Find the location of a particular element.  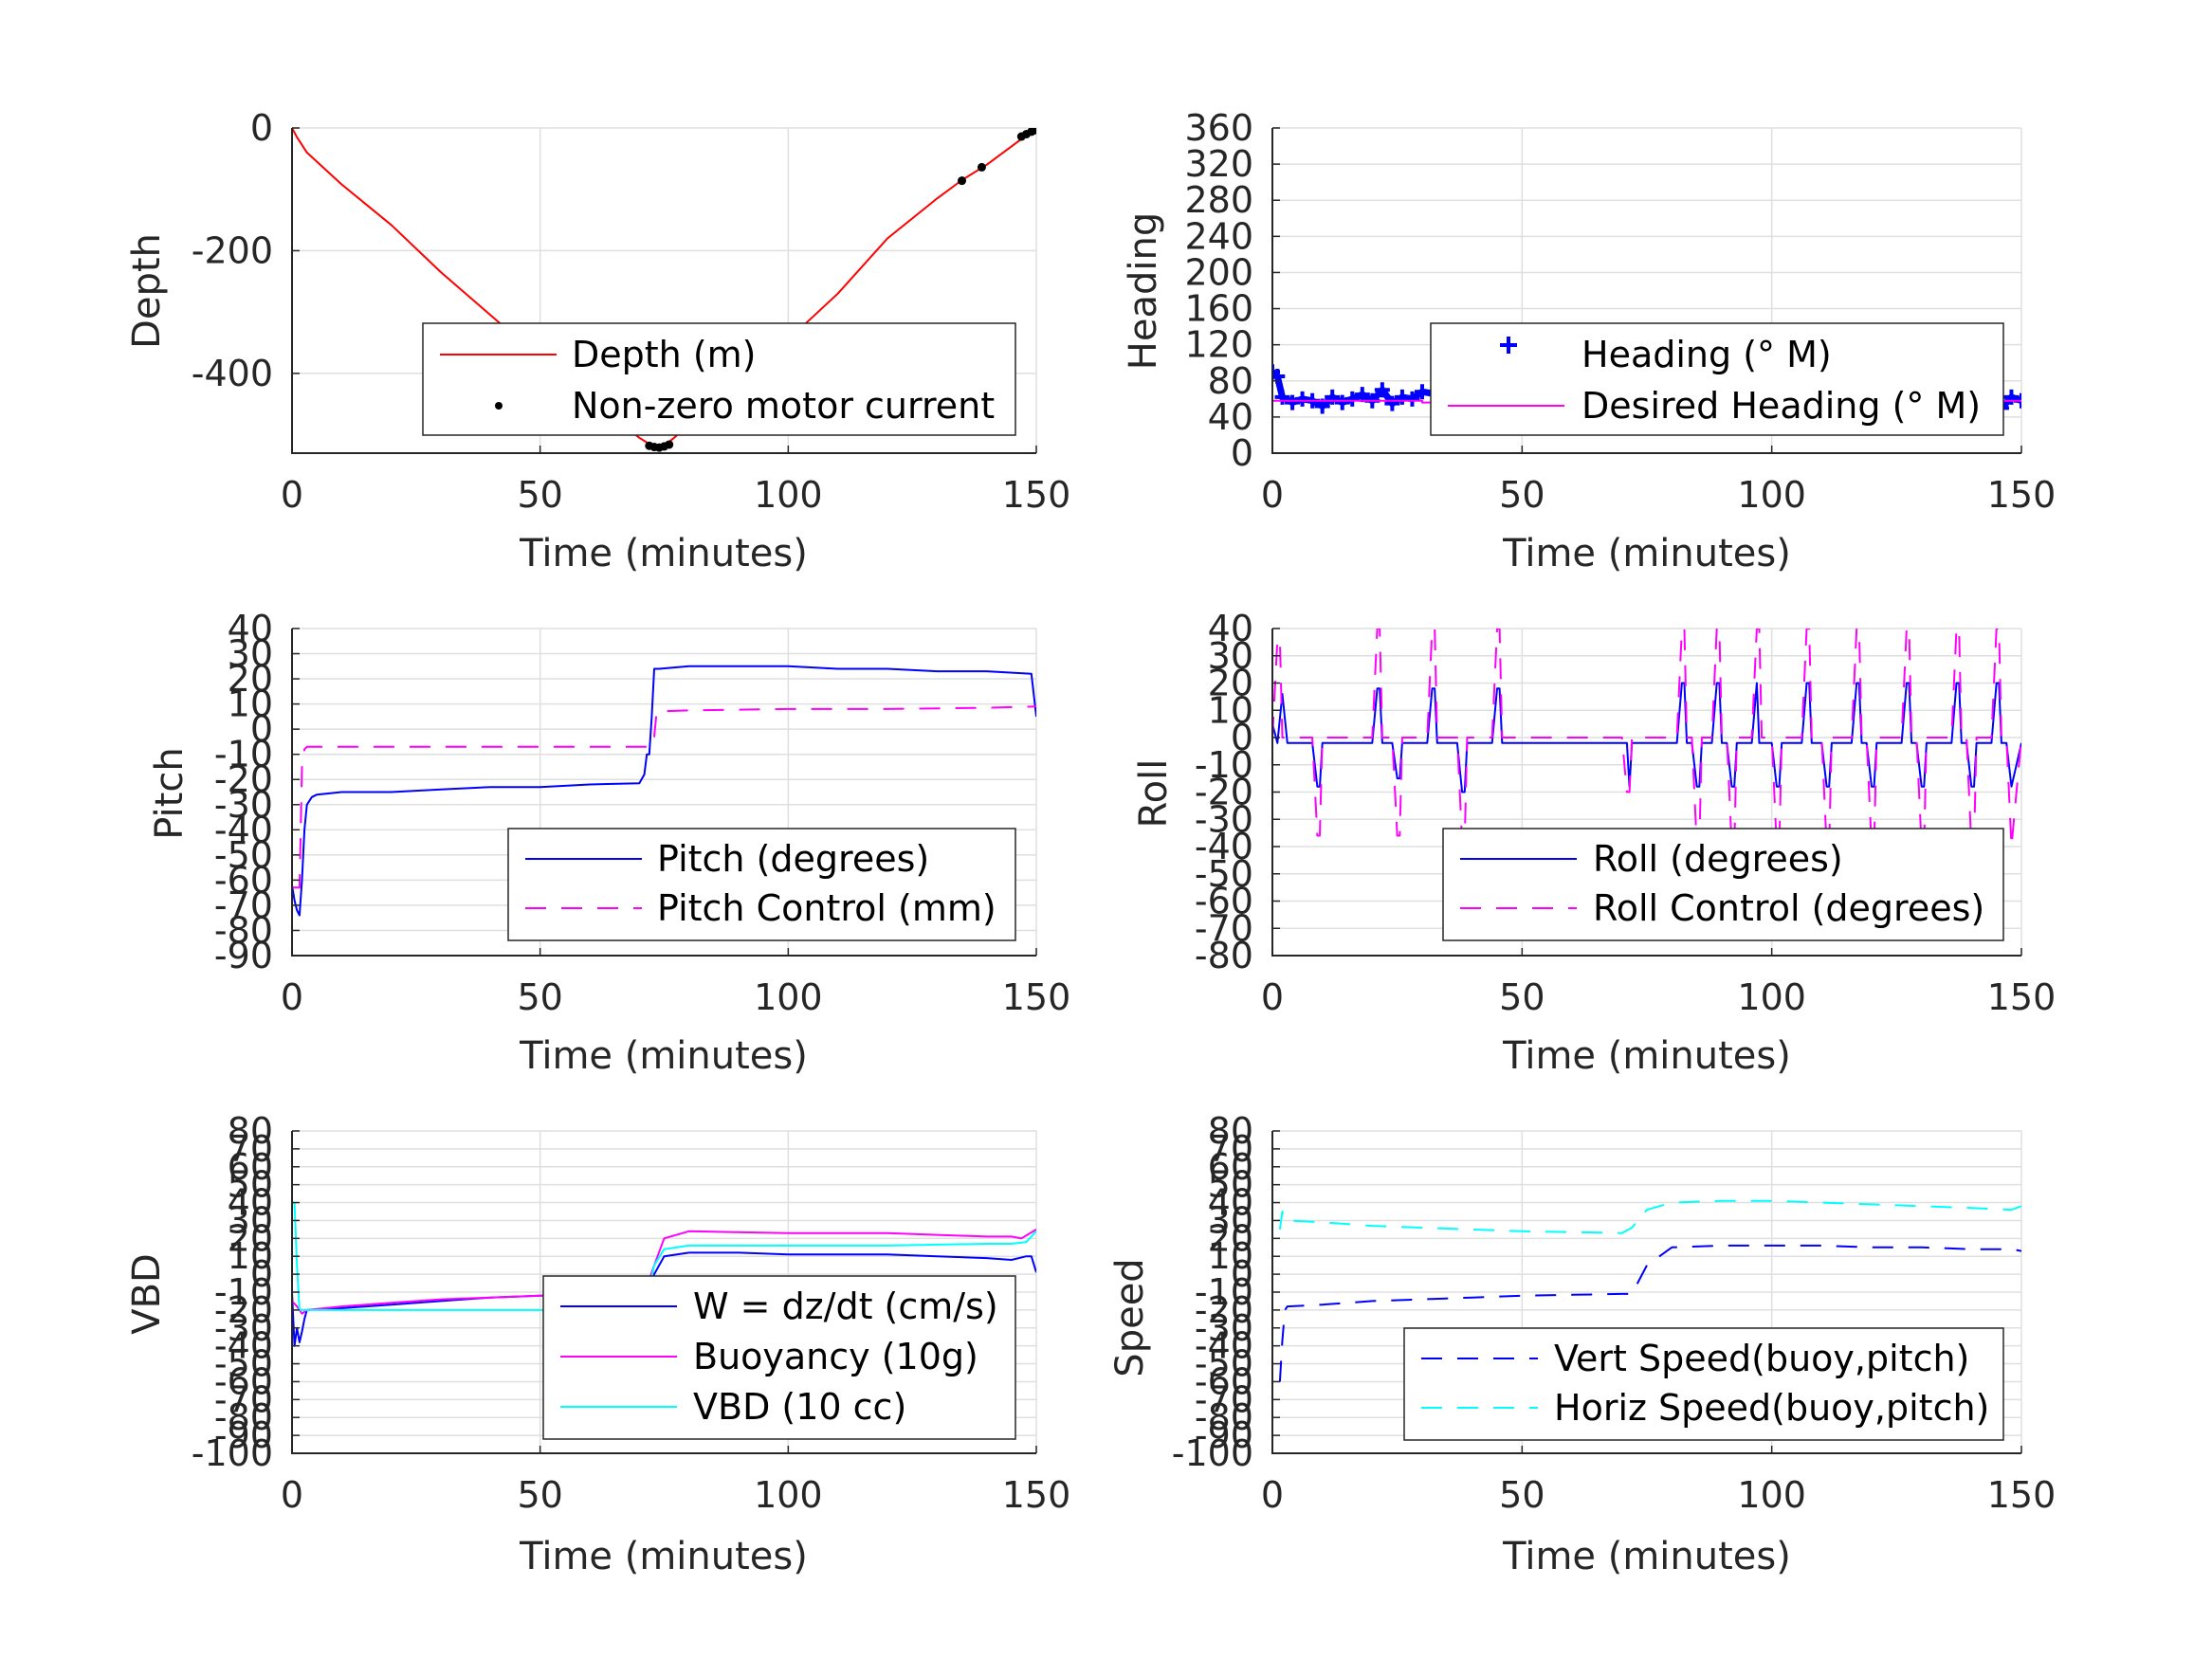

pitch-x-axis-label: Time (minutes) is located at coordinates (663, 1056).